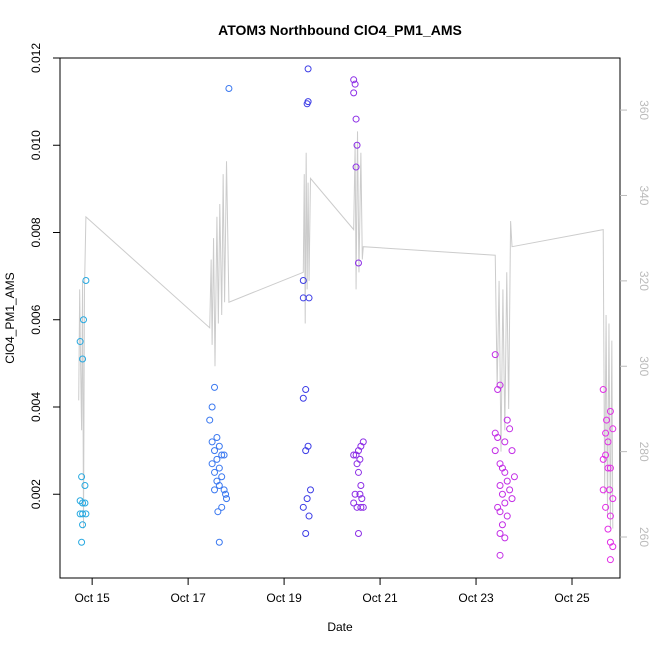 Image resolution: width=650 pixels, height=655 pixels. Describe the element at coordinates (36, 232) in the screenshot. I see `y-tick-label: 0.008` at that location.